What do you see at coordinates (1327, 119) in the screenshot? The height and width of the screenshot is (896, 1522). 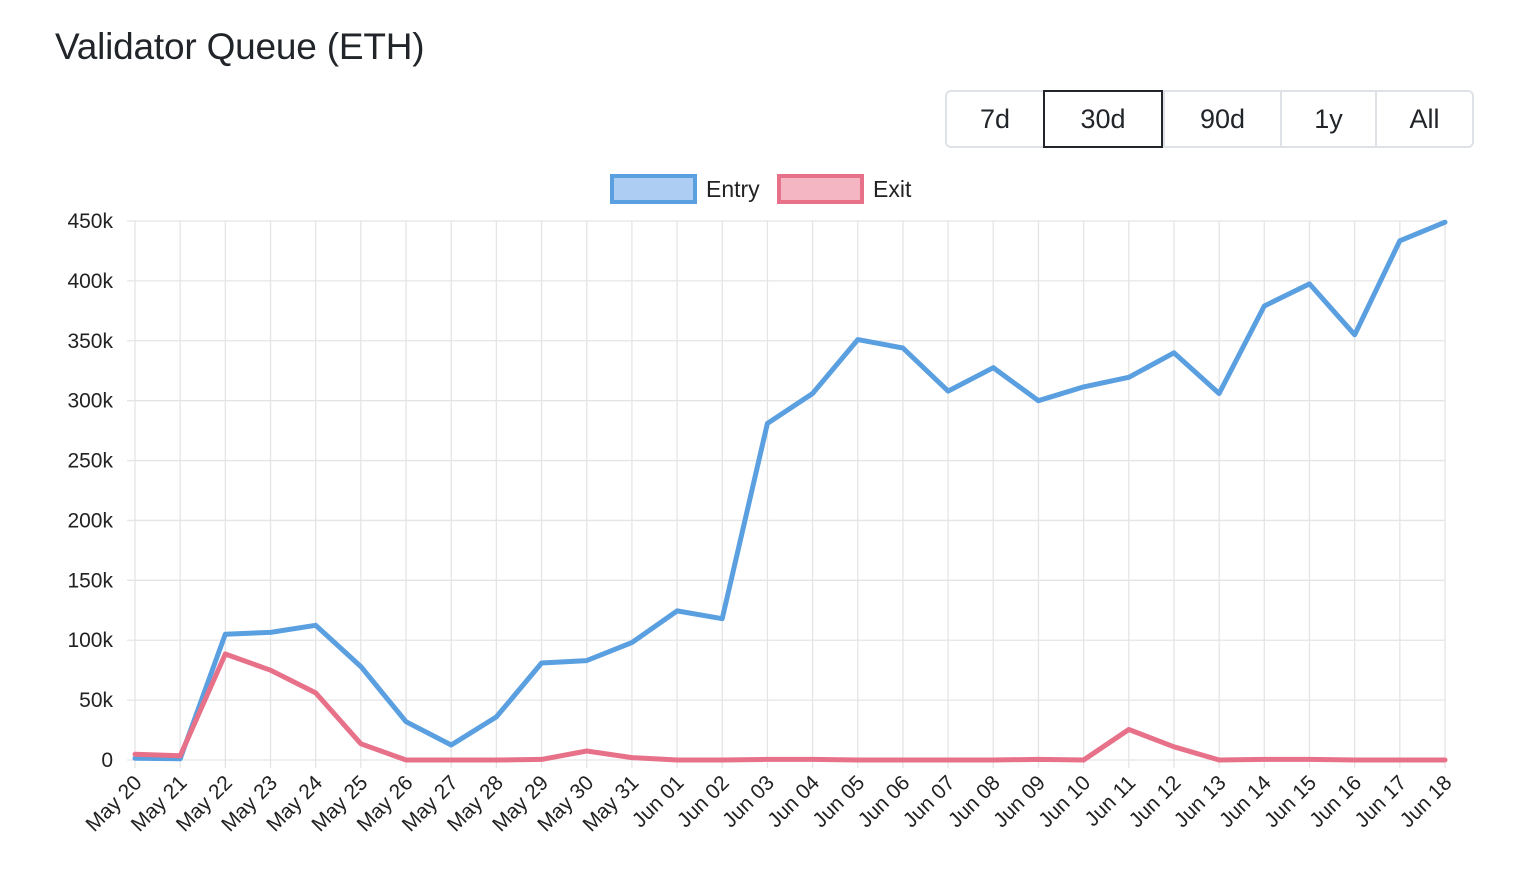 I see `range-button-1y: 1y` at bounding box center [1327, 119].